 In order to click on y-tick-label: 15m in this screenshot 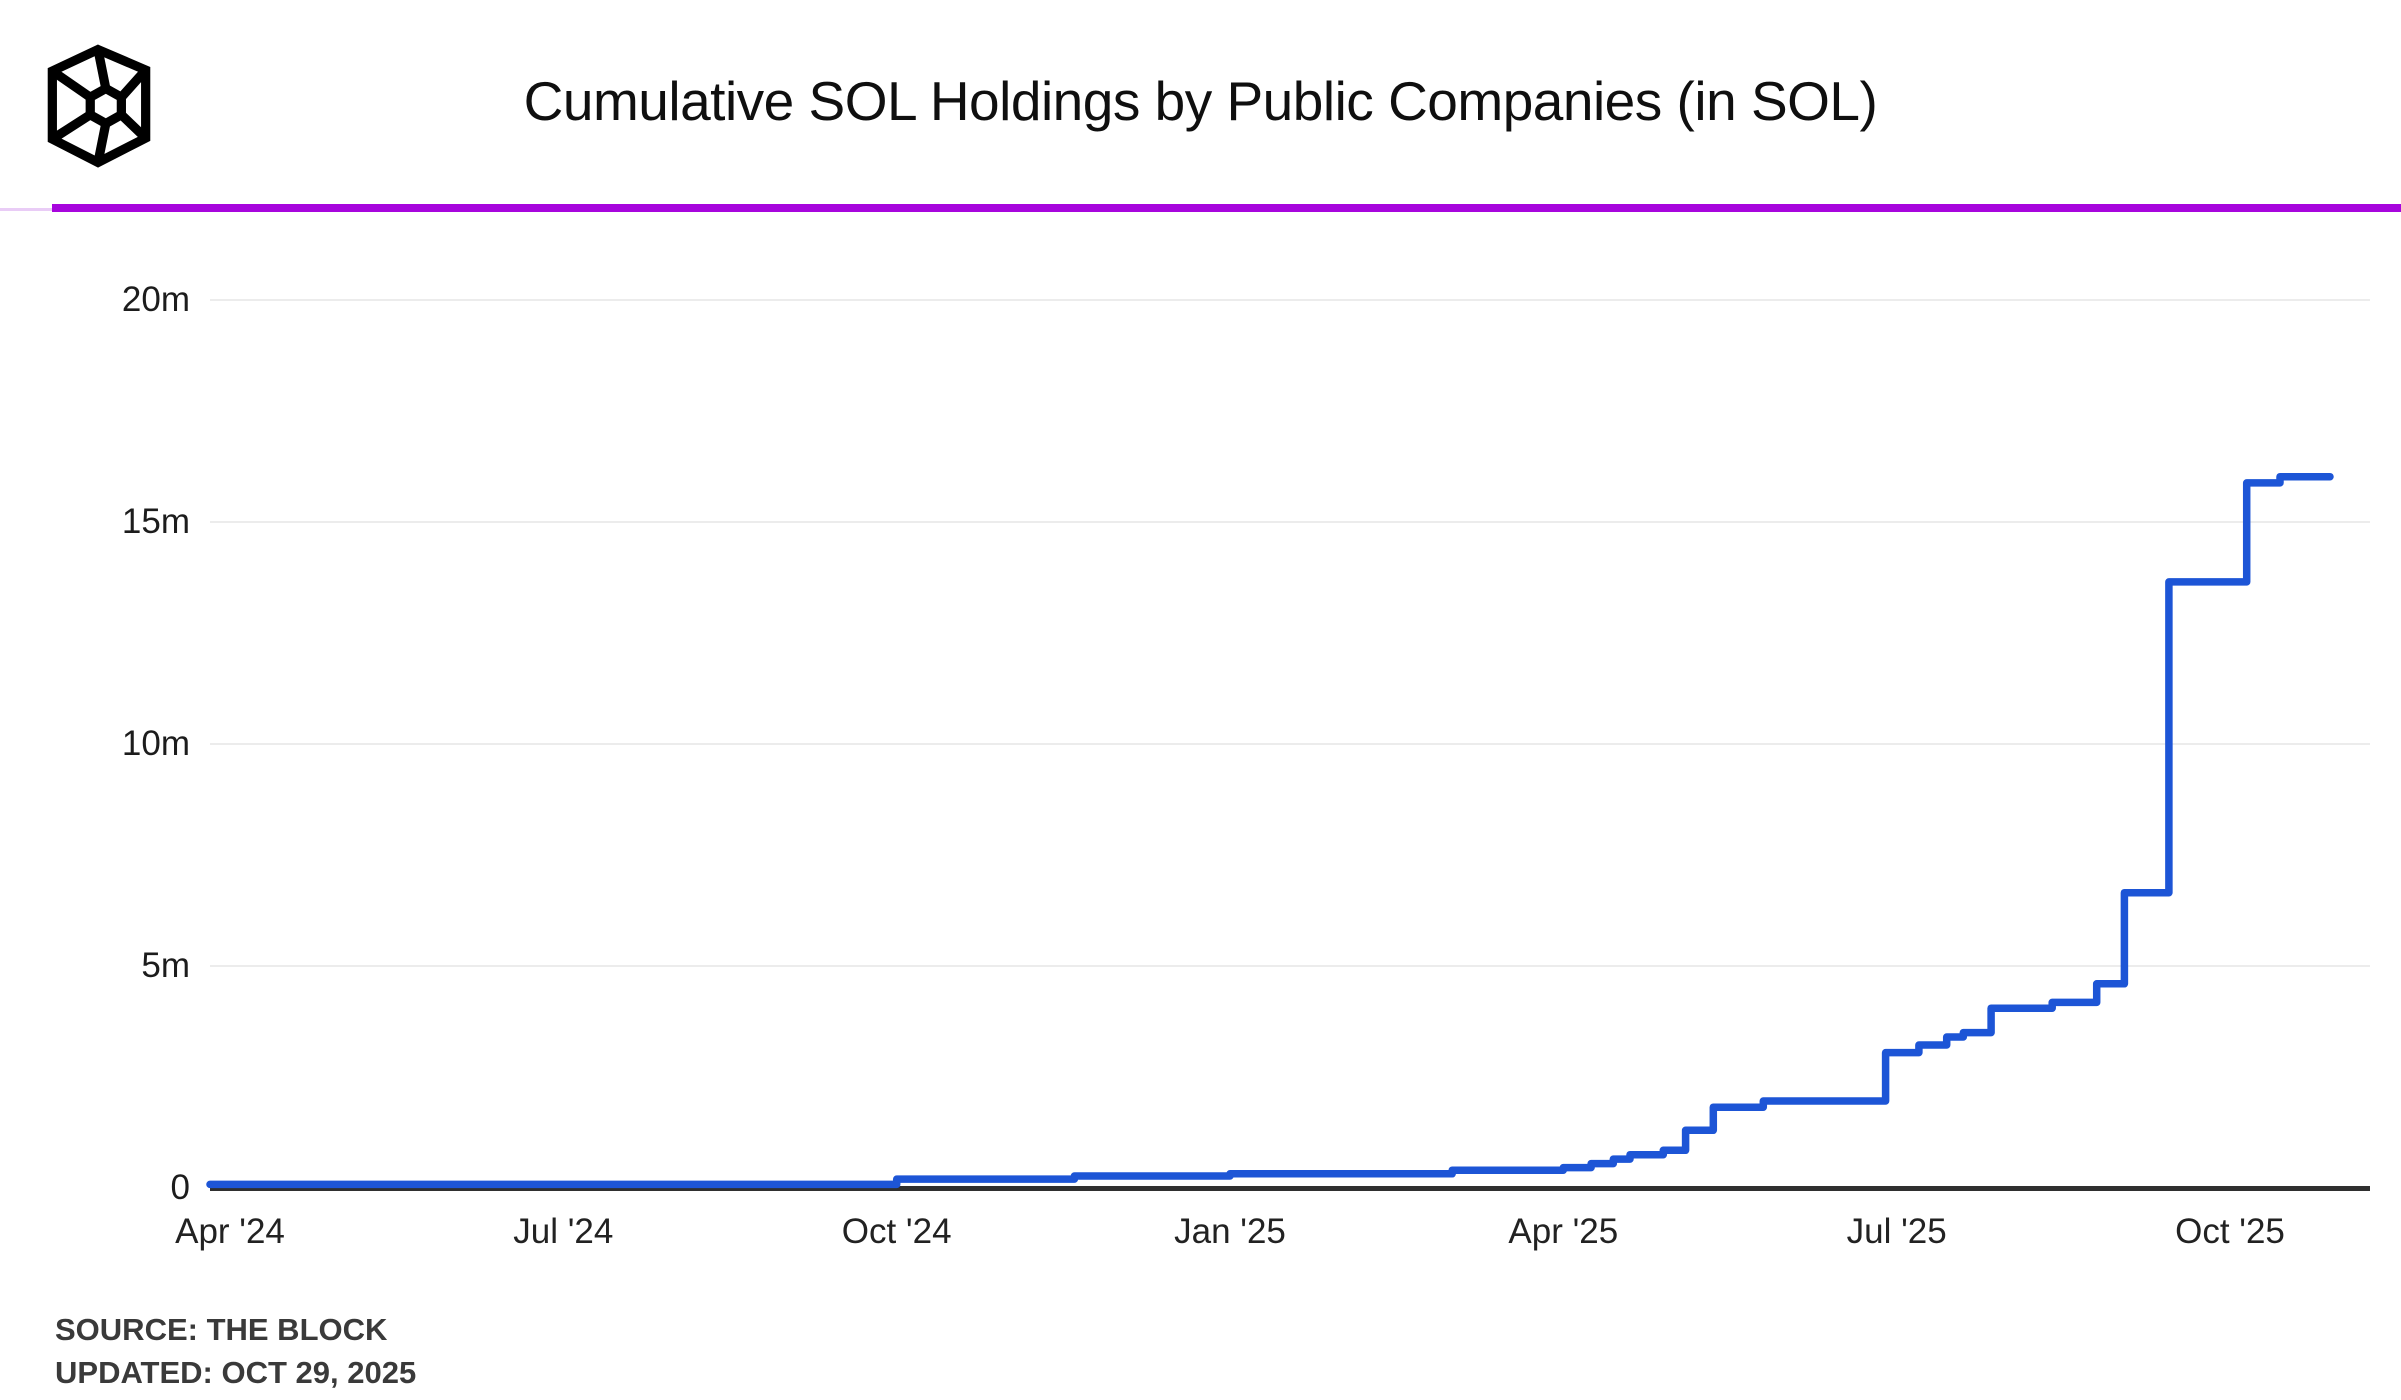, I will do `click(155, 521)`.